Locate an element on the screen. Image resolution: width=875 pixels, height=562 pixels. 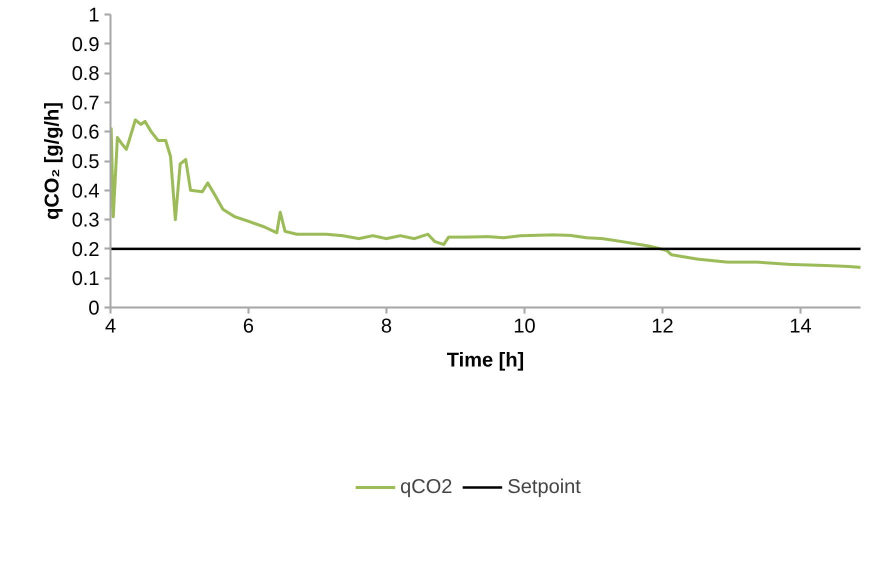
y-tick-label: 0 is located at coordinates (94, 309).